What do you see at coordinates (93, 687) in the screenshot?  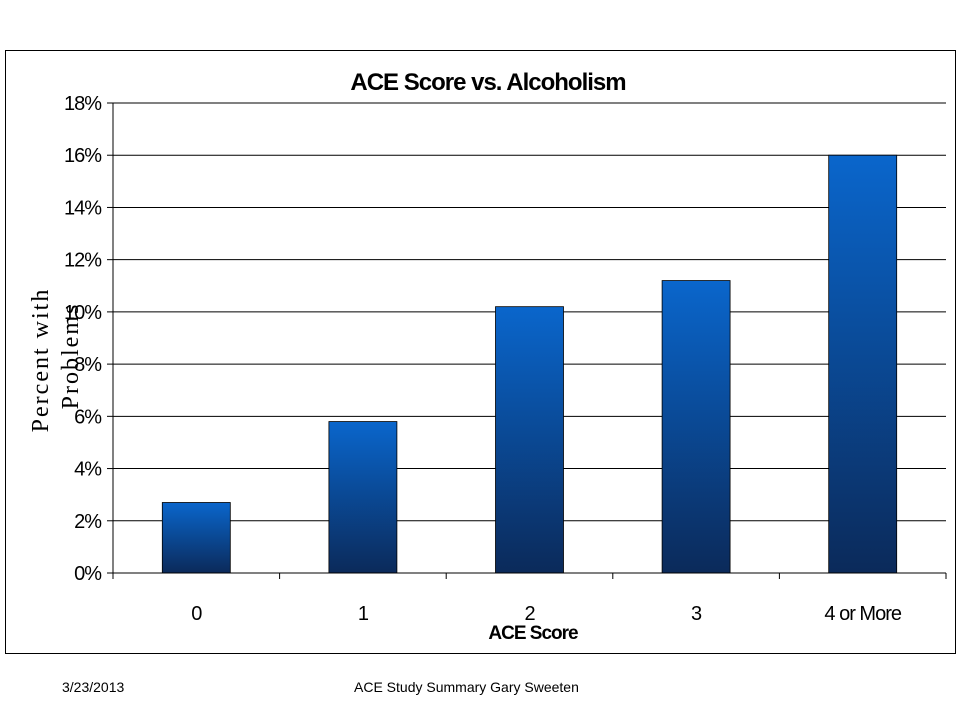 I see `footer-date: 3/23/2013` at bounding box center [93, 687].